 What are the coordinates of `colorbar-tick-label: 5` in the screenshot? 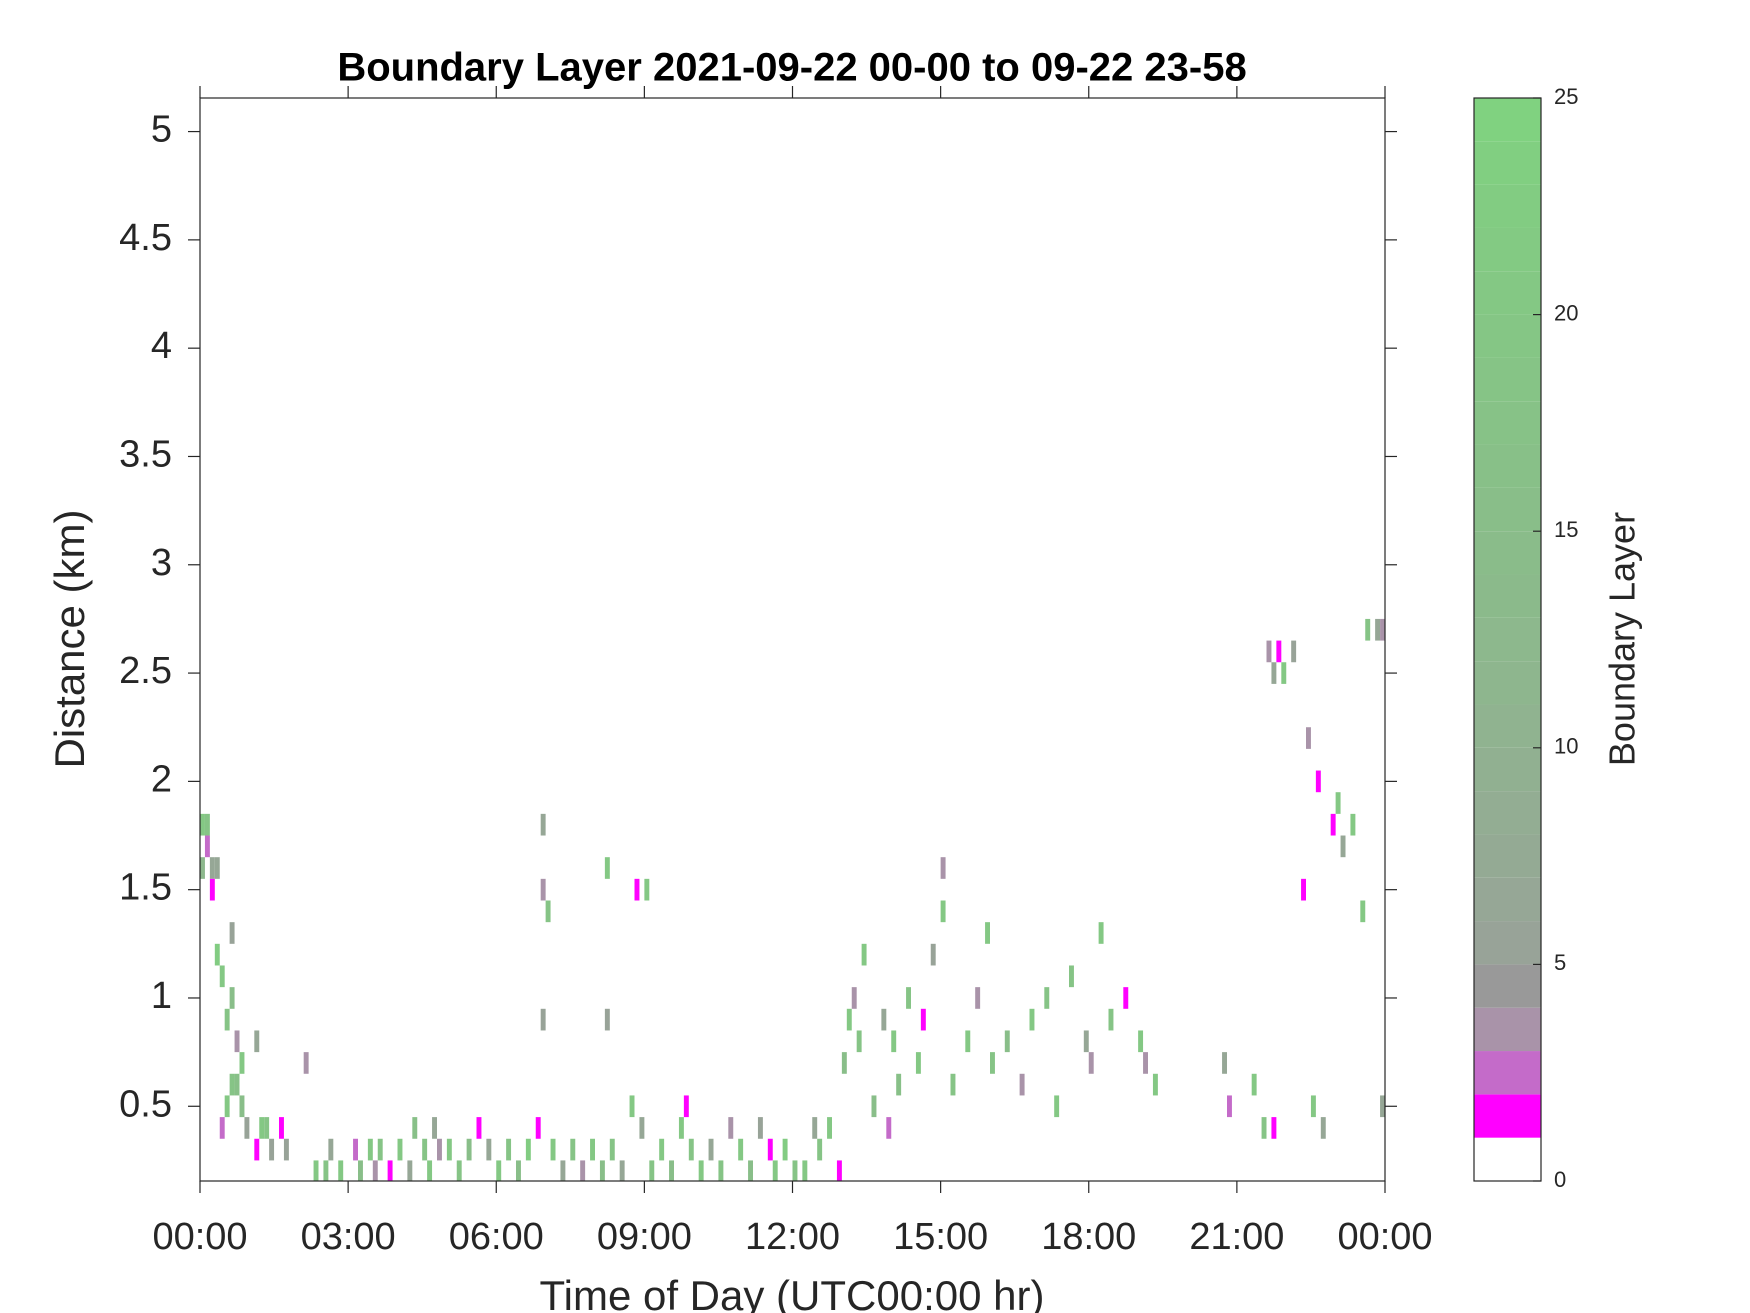 It's located at (1560, 962).